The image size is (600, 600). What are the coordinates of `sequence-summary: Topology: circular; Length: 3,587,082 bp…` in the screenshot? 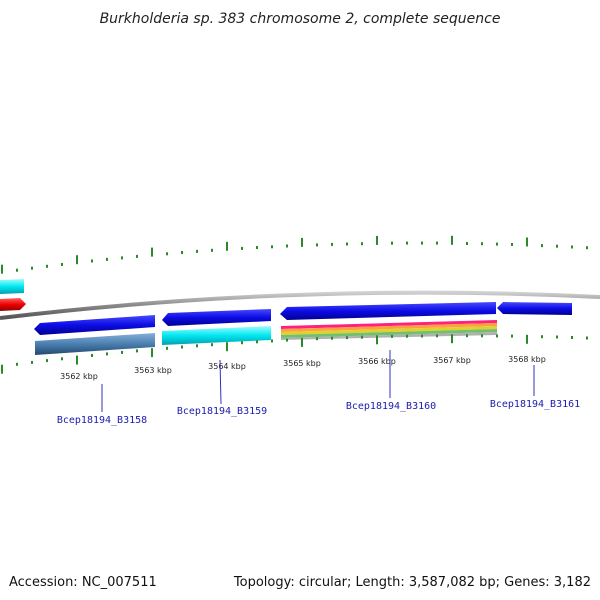 It's located at (412, 582).